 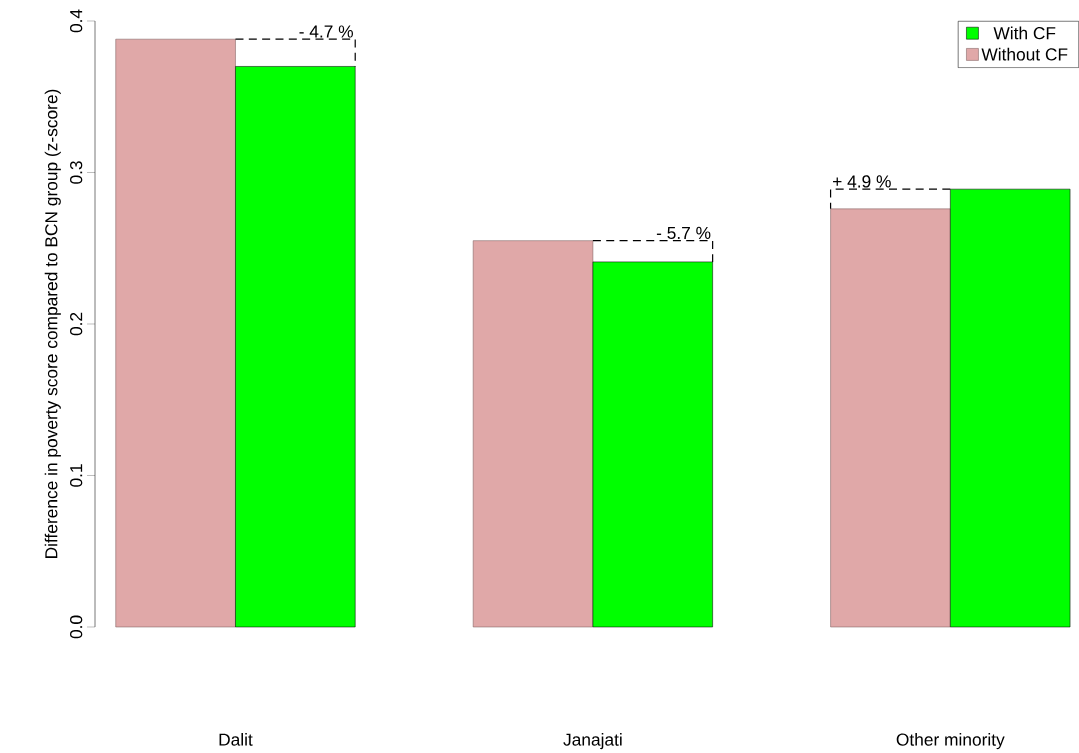 What do you see at coordinates (862, 181) in the screenshot?
I see `annotation: + 4.9 %` at bounding box center [862, 181].